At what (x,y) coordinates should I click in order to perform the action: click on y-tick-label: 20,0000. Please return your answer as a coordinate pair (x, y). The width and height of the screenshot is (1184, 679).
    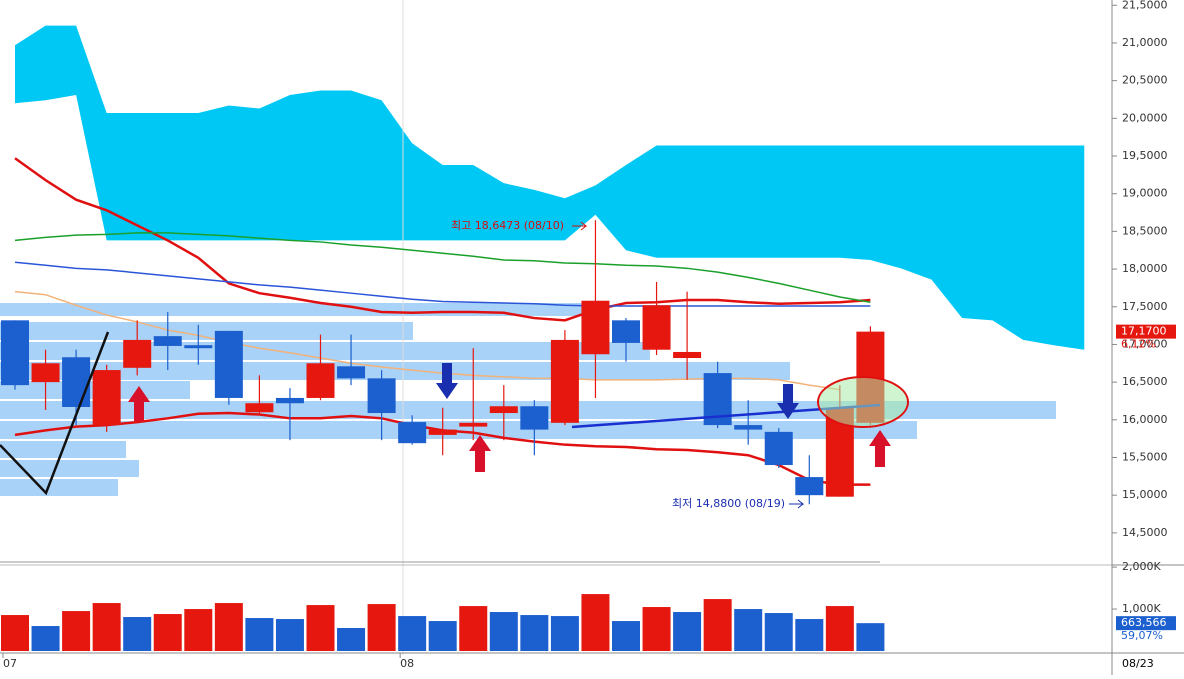
    Looking at the image, I should click on (1145, 117).